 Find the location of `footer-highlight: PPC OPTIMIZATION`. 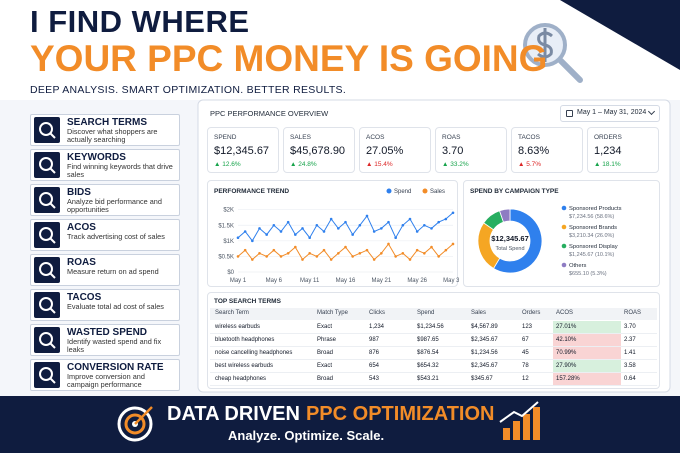

footer-highlight: PPC OPTIMIZATION is located at coordinates (400, 414).